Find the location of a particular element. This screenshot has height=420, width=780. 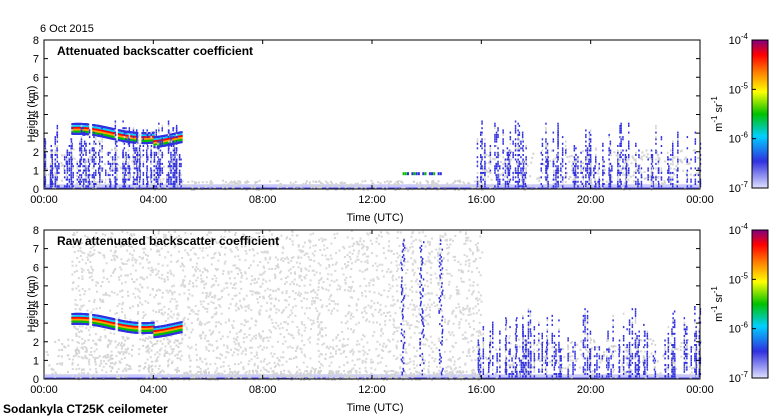

date-label: 6 Oct 2015 is located at coordinates (67, 29).